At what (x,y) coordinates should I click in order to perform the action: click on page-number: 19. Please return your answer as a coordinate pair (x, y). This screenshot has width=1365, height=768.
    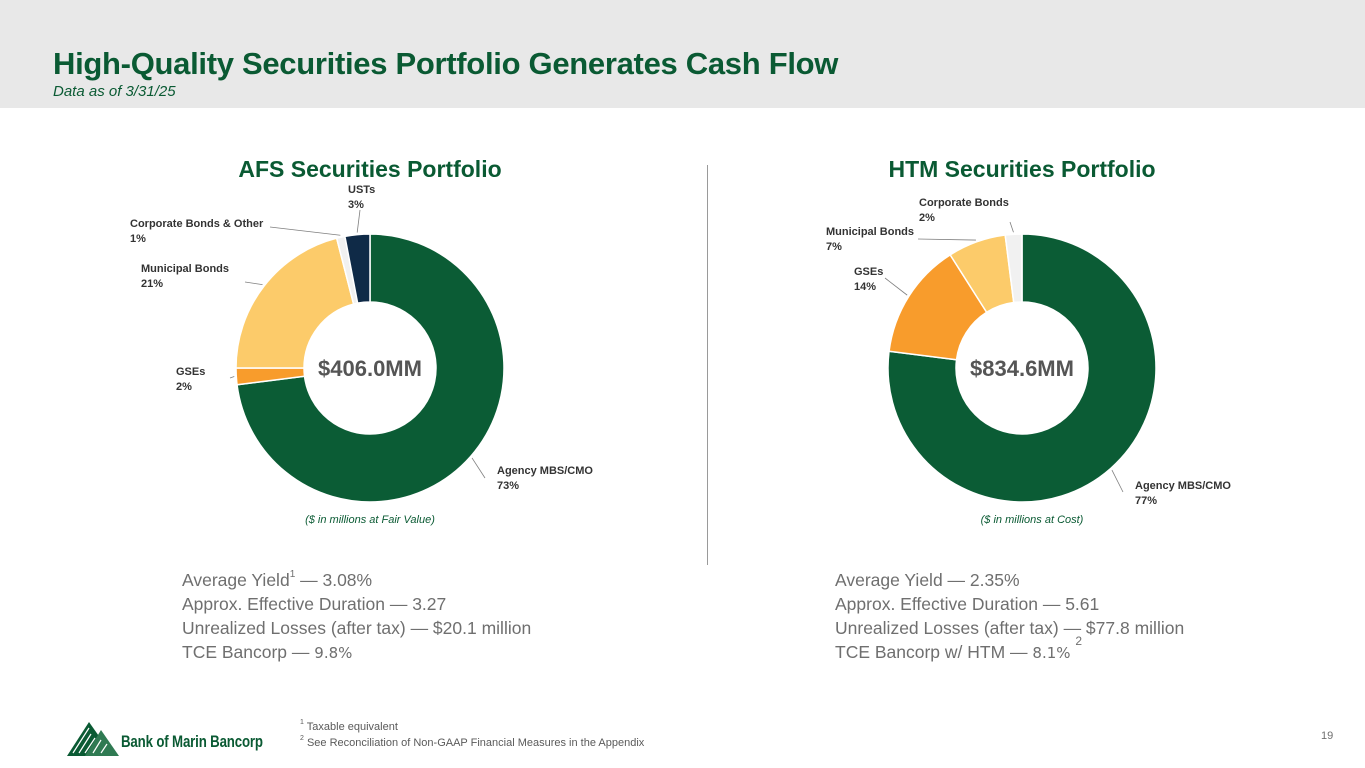
    Looking at the image, I should click on (1327, 736).